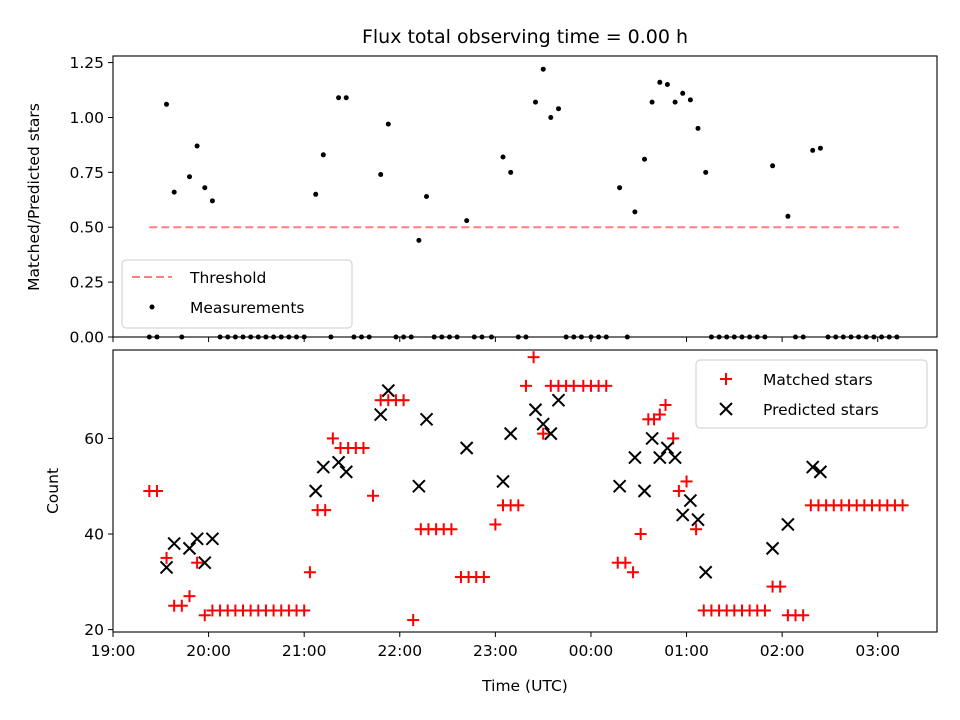 This screenshot has height=720, width=960. What do you see at coordinates (94, 535) in the screenshot?
I see `count-y-tick-label: 40` at bounding box center [94, 535].